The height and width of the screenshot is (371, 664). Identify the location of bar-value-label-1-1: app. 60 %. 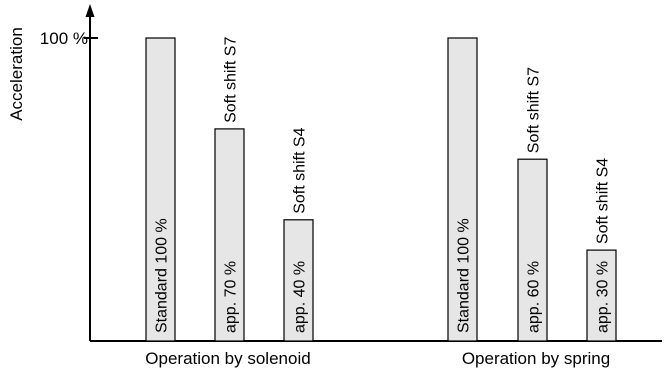
(534, 297).